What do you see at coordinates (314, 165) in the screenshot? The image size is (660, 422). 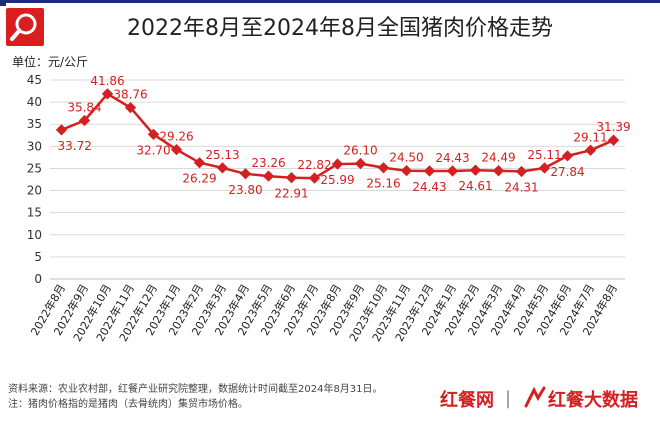 I see `data-label: 22.82` at bounding box center [314, 165].